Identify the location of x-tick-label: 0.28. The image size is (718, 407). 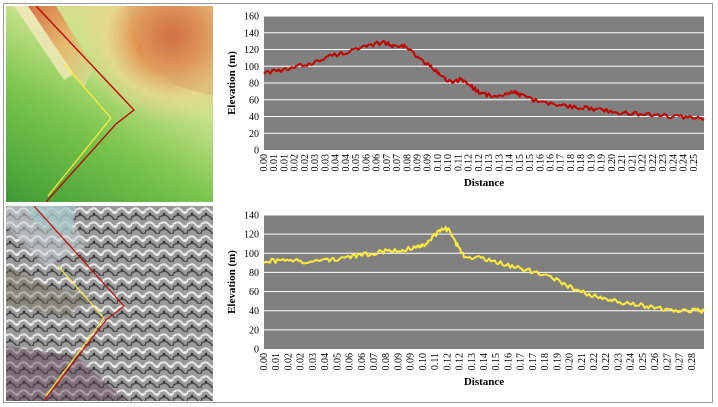
(692, 362).